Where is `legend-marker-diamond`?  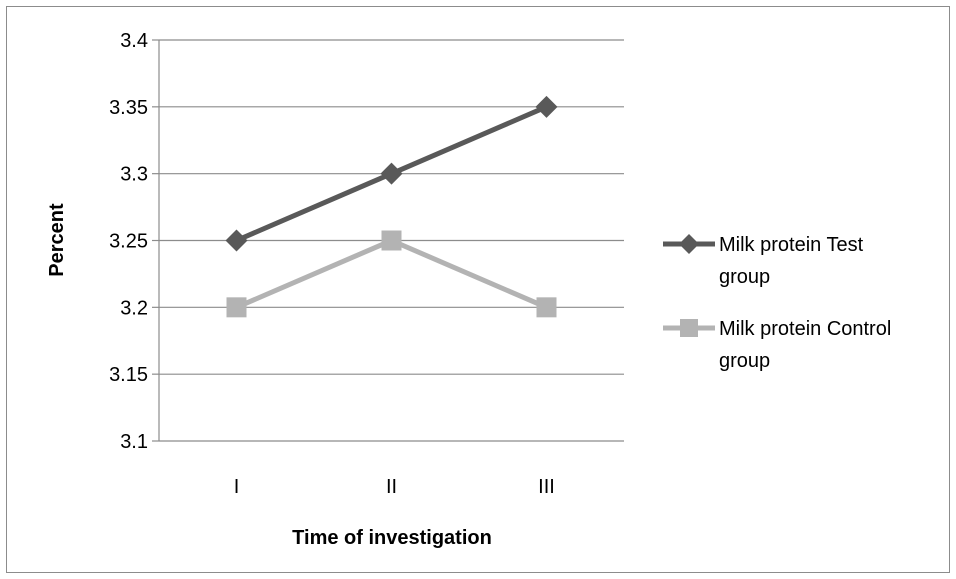
legend-marker-diamond is located at coordinates (689, 244).